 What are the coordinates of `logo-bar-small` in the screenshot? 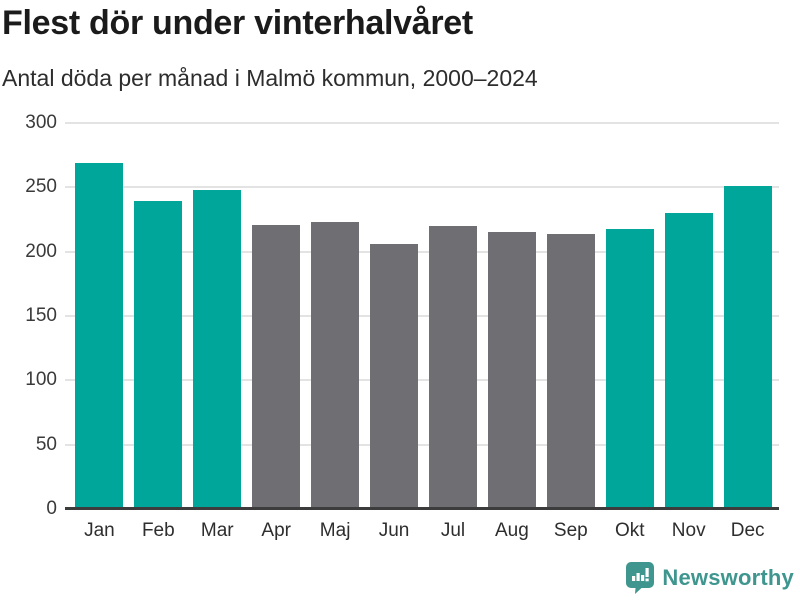 It's located at (634, 578).